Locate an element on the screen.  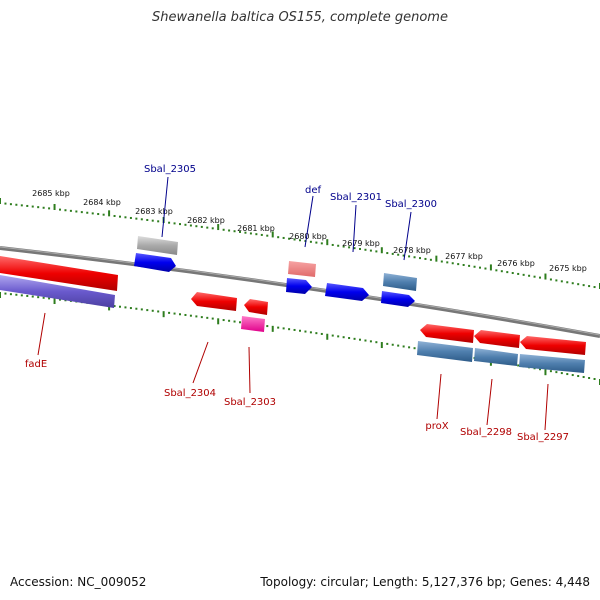
gene-fadE-rna is located at coordinates (57, 291).